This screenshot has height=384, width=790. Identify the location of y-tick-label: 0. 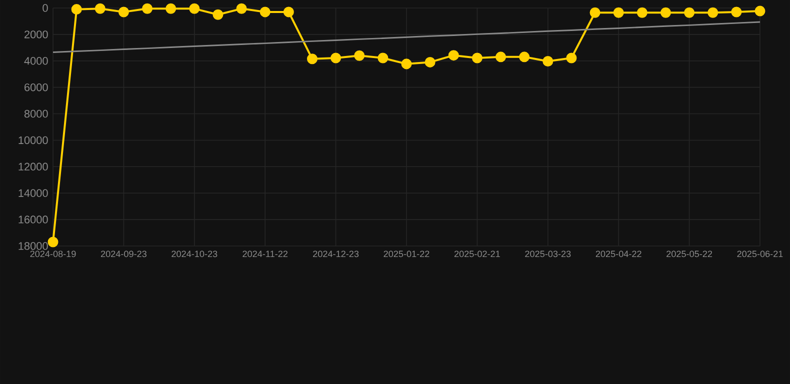
(45, 8).